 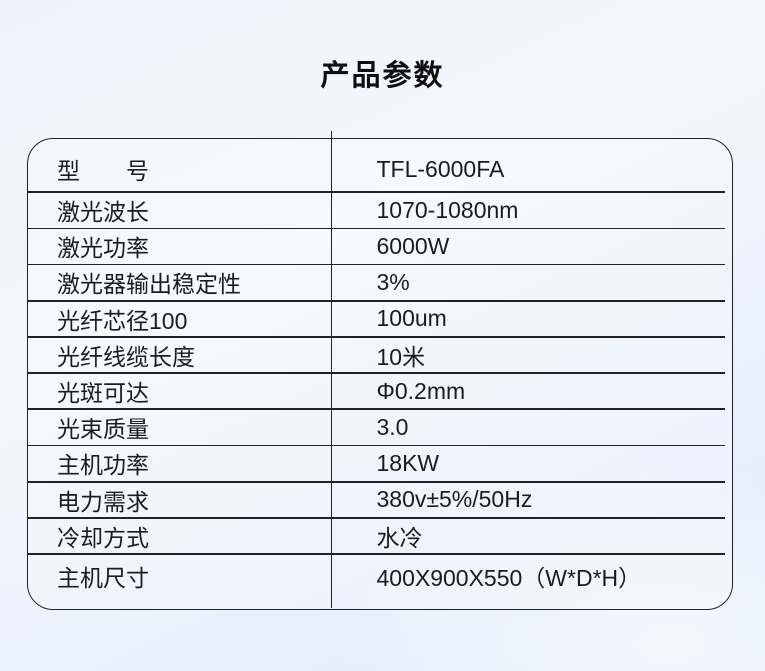 I want to click on spec-label: 电力需求, so click(x=103, y=501).